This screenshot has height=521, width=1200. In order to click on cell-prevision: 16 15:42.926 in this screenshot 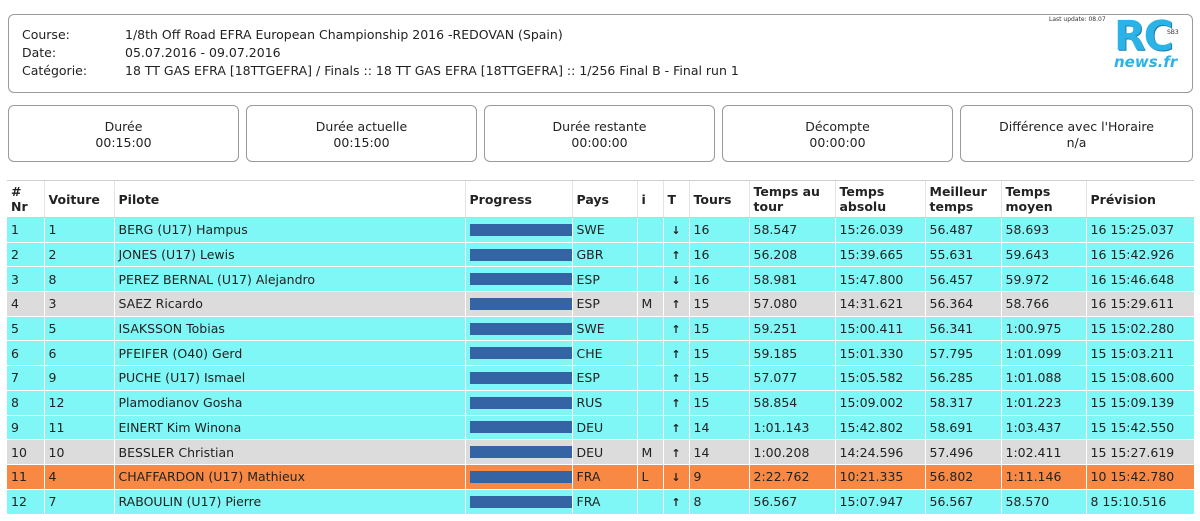, I will do `click(1139, 254)`.